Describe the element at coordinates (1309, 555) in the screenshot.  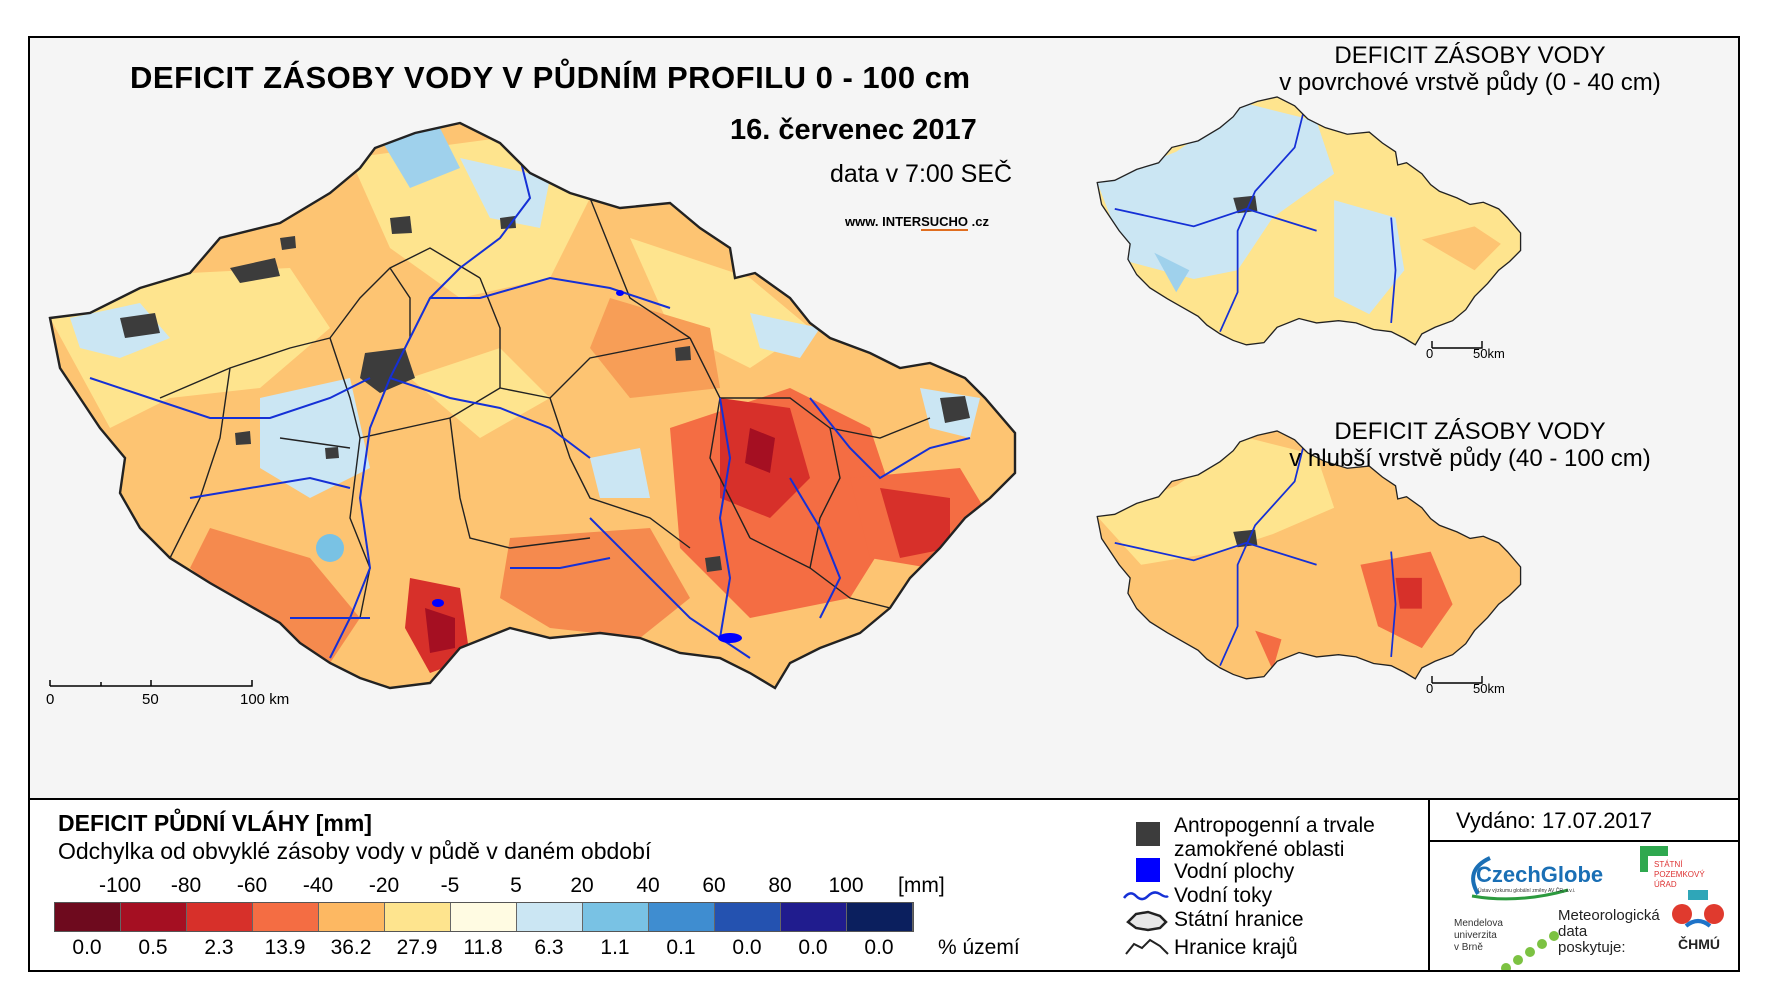
I see `inset-deep-map` at that location.